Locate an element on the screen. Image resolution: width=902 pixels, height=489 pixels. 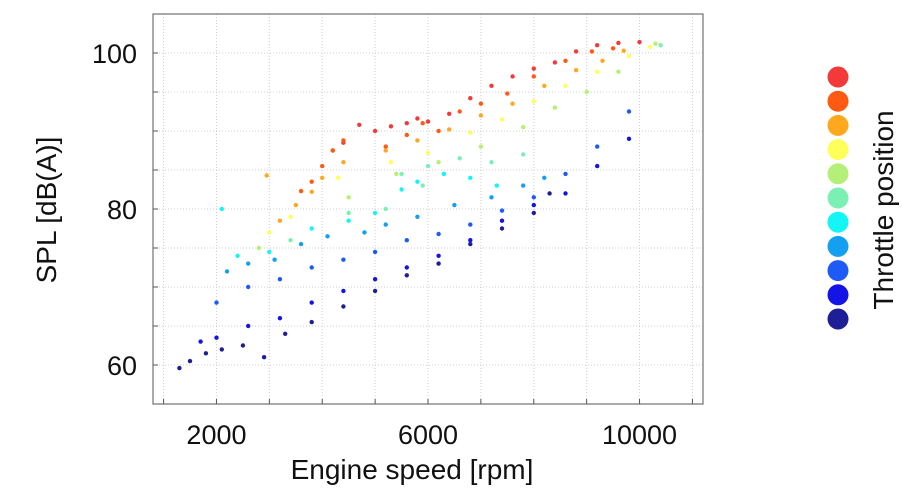
legend-swatches is located at coordinates (838, 198).